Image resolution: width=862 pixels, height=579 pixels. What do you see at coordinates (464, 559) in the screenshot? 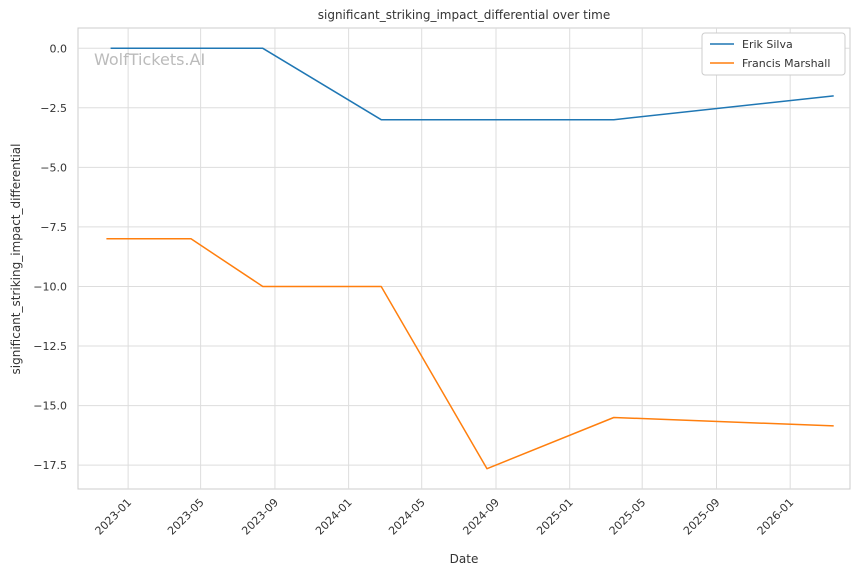
I see `x-axis-label: Date` at bounding box center [464, 559].